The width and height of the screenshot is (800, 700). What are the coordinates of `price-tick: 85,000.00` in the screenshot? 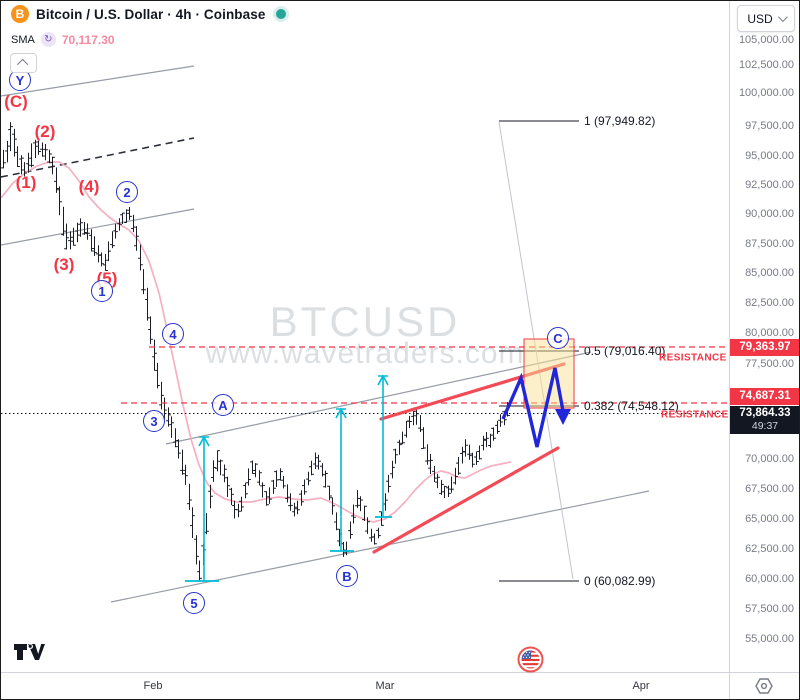 It's located at (769, 273).